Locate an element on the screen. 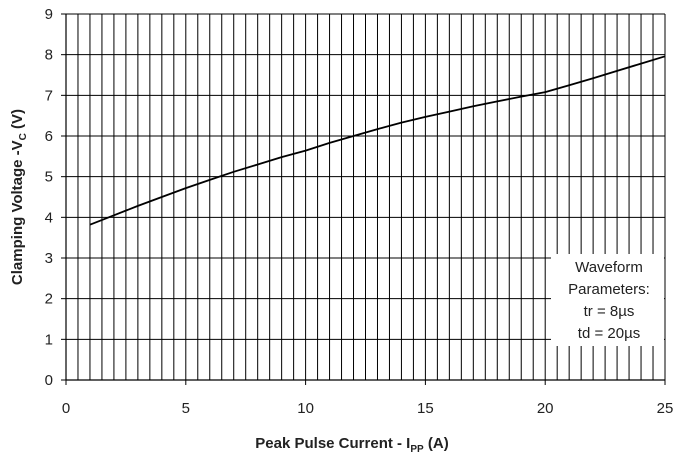  y-tick-label: 4 is located at coordinates (49, 217).